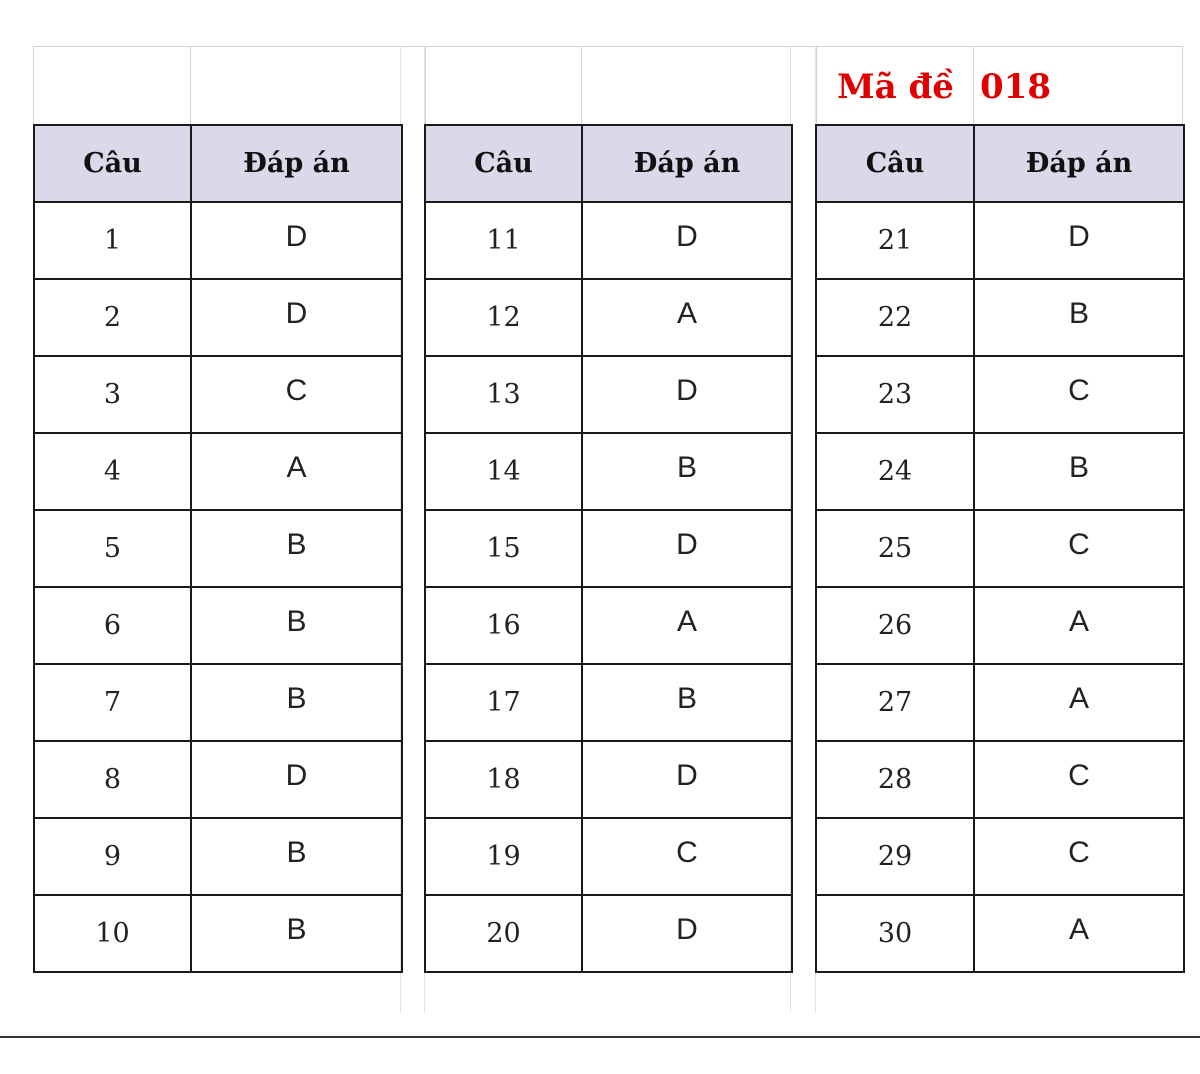 The width and height of the screenshot is (1200, 1074). What do you see at coordinates (503, 471) in the screenshot?
I see `question-number: 14` at bounding box center [503, 471].